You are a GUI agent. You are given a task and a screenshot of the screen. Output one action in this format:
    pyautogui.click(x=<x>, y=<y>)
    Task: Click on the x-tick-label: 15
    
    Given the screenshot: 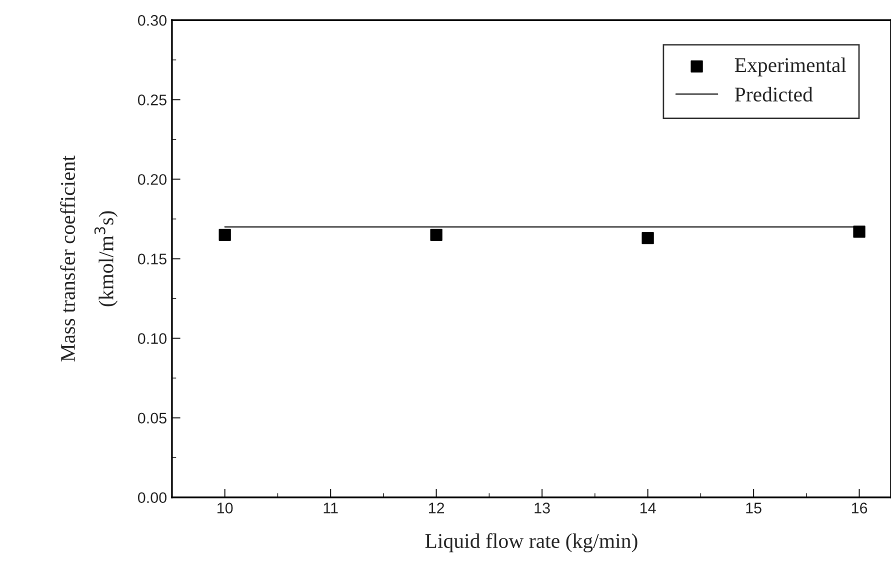 What is the action you would take?
    pyautogui.click(x=754, y=508)
    